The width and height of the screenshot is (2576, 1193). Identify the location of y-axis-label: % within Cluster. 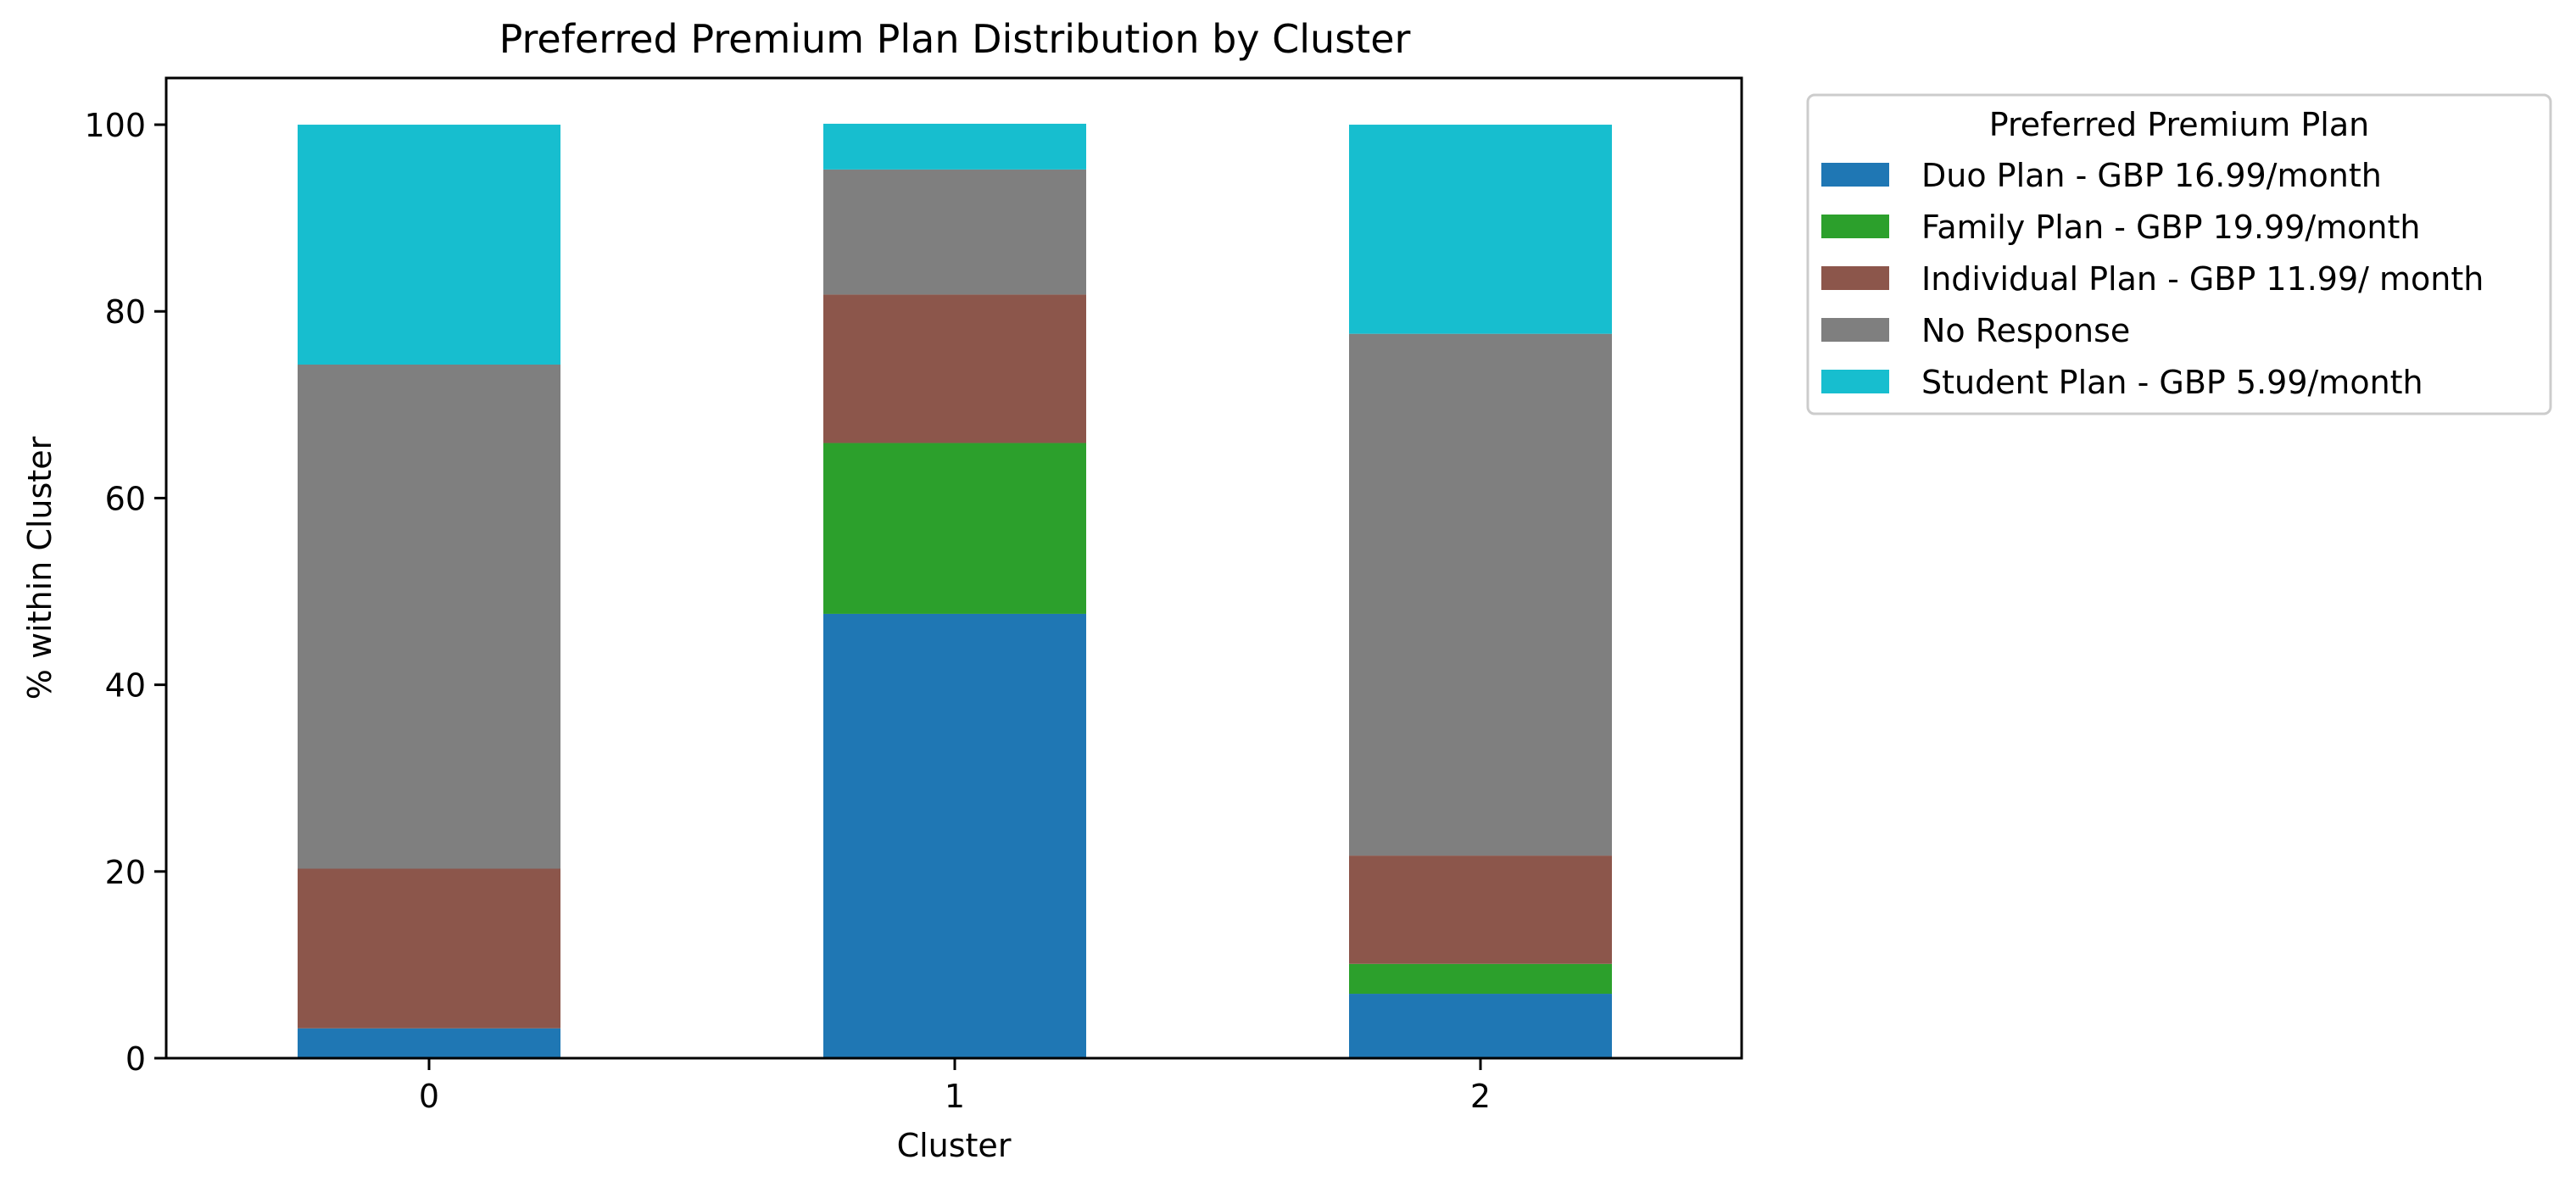
(40, 568).